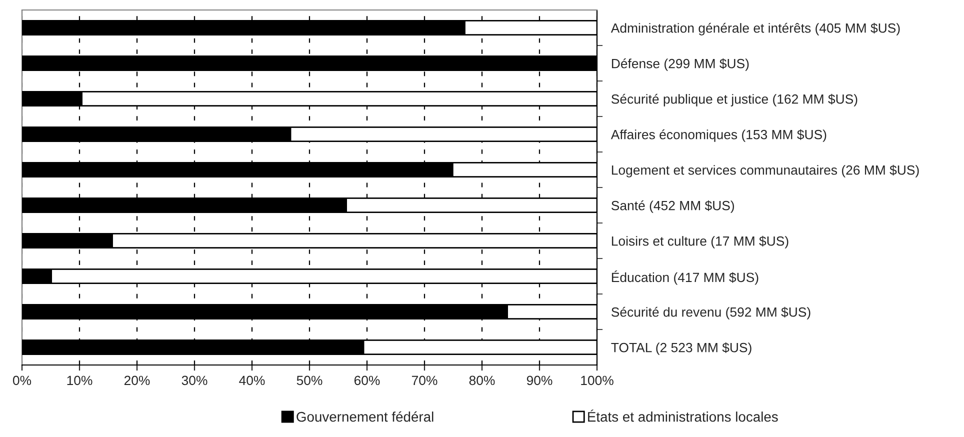  I want to click on y-tick-label: TOTAL (2 523 MM $US), so click(681, 348).